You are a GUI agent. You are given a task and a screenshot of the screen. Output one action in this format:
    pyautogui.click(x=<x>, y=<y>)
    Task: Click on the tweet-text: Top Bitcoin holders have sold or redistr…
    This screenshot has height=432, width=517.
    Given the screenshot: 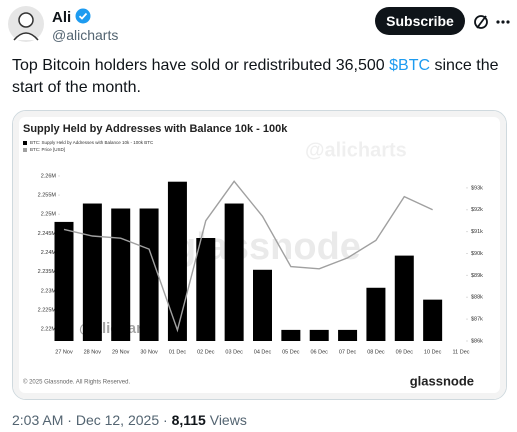 What is the action you would take?
    pyautogui.click(x=259, y=77)
    